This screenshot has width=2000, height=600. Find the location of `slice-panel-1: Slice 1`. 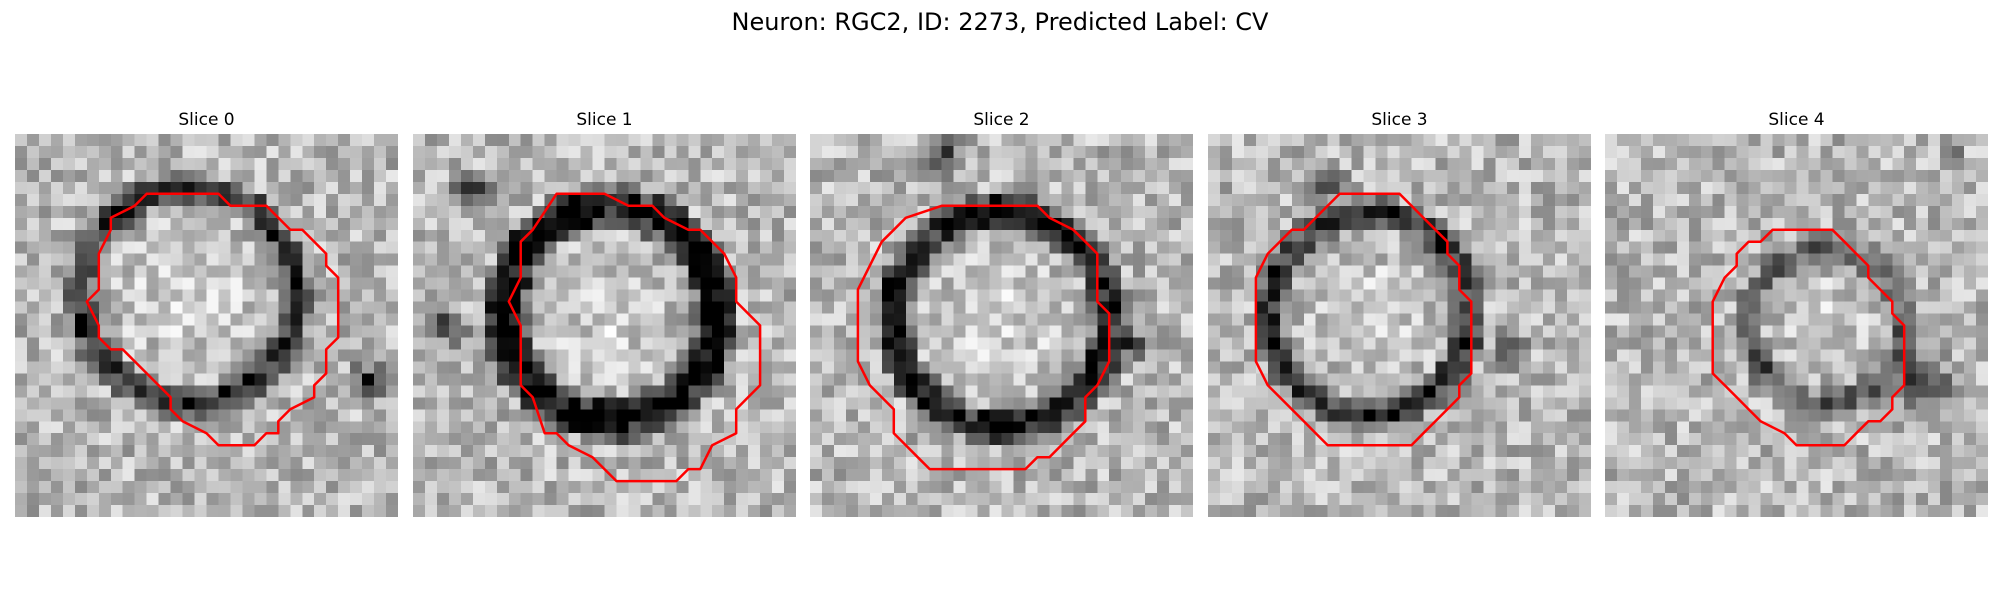

slice-panel-1: Slice 1 is located at coordinates (604, 313).